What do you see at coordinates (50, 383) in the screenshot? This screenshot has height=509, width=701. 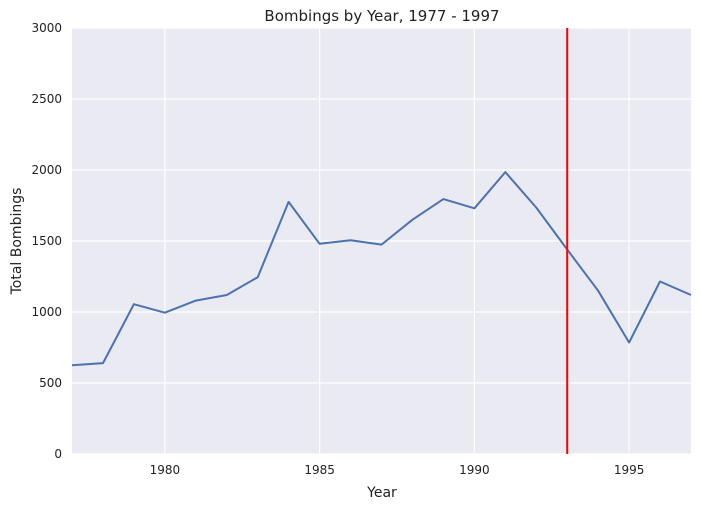 I see `y-tick-label: 500` at bounding box center [50, 383].